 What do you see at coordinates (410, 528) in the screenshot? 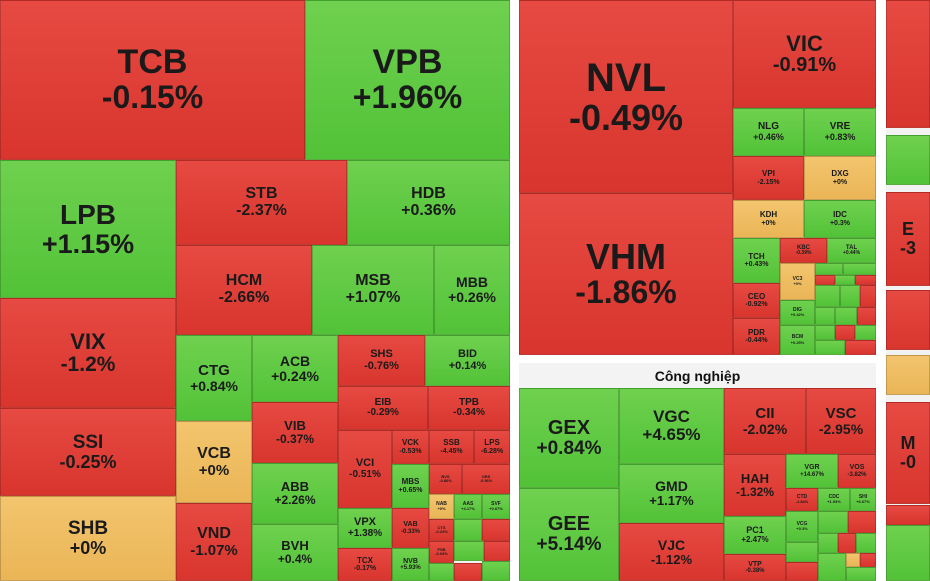
I see `stock-tile-vab: VAB -0.33%` at bounding box center [410, 528].